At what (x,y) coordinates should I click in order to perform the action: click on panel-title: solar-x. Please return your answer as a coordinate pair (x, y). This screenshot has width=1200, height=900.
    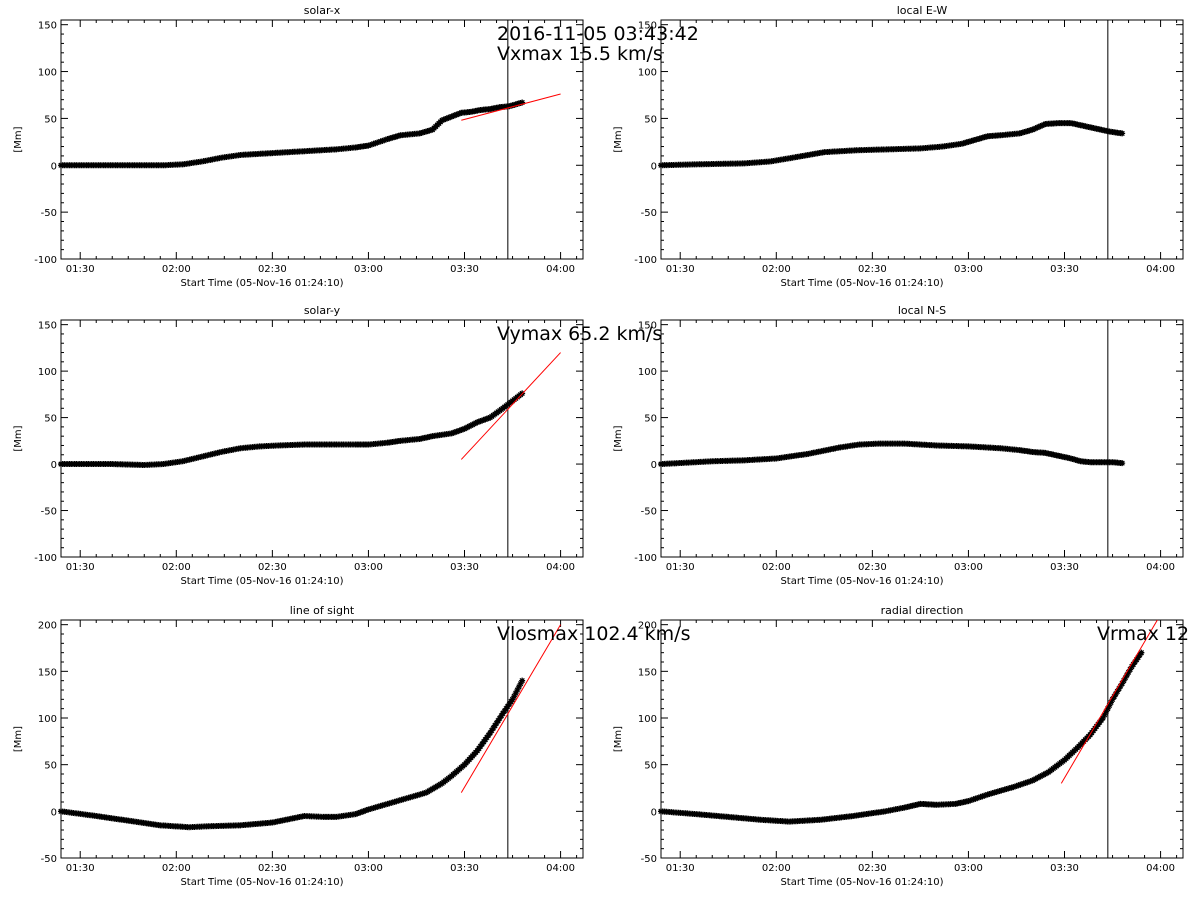
    Looking at the image, I should click on (322, 10).